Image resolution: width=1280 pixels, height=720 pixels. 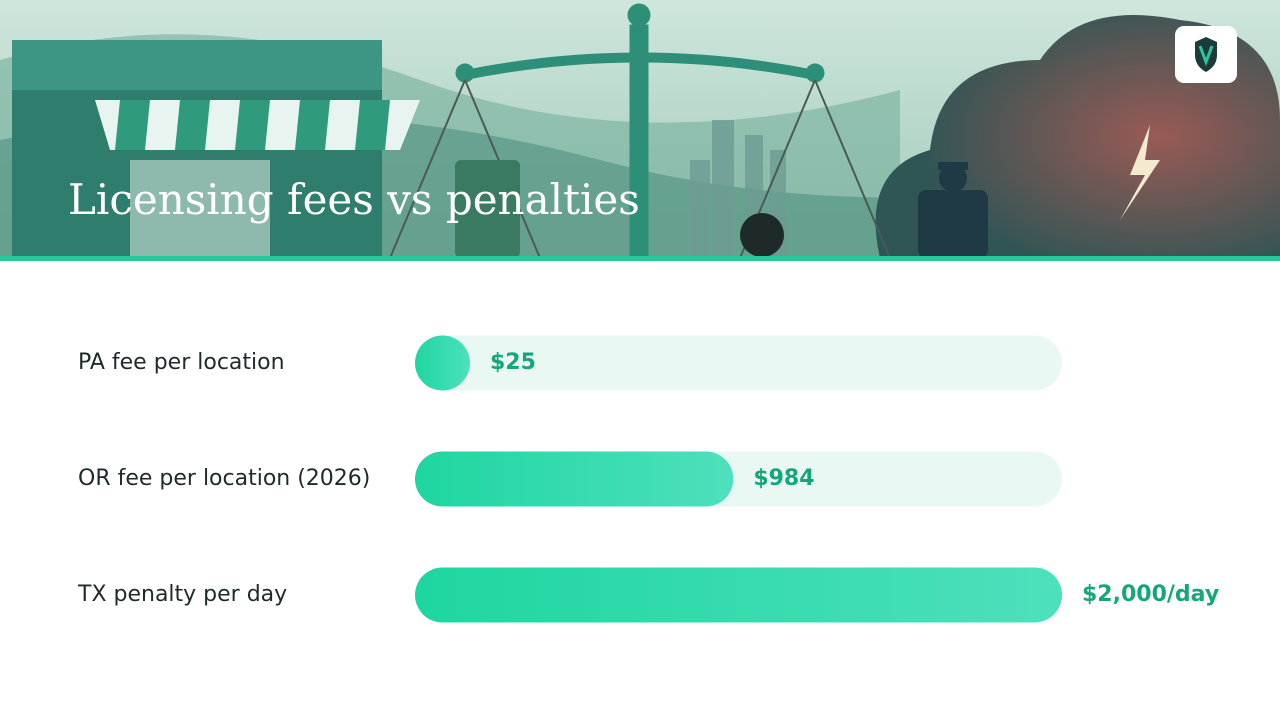 What do you see at coordinates (224, 478) in the screenshot?
I see `category-label: OR fee per location (2026)` at bounding box center [224, 478].